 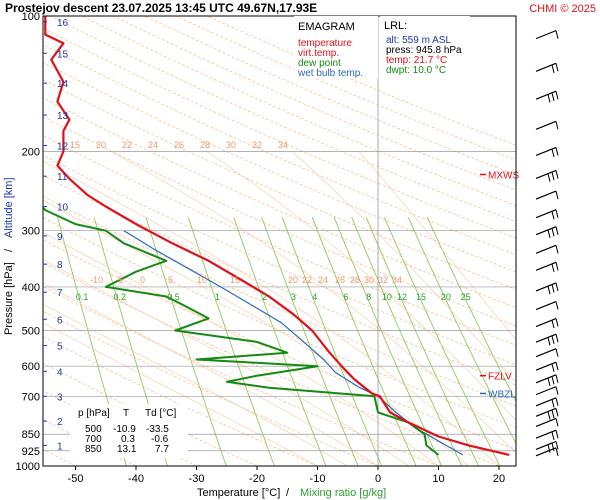 What do you see at coordinates (283, 145) in the screenshot?
I see `theta-label: 34` at bounding box center [283, 145].